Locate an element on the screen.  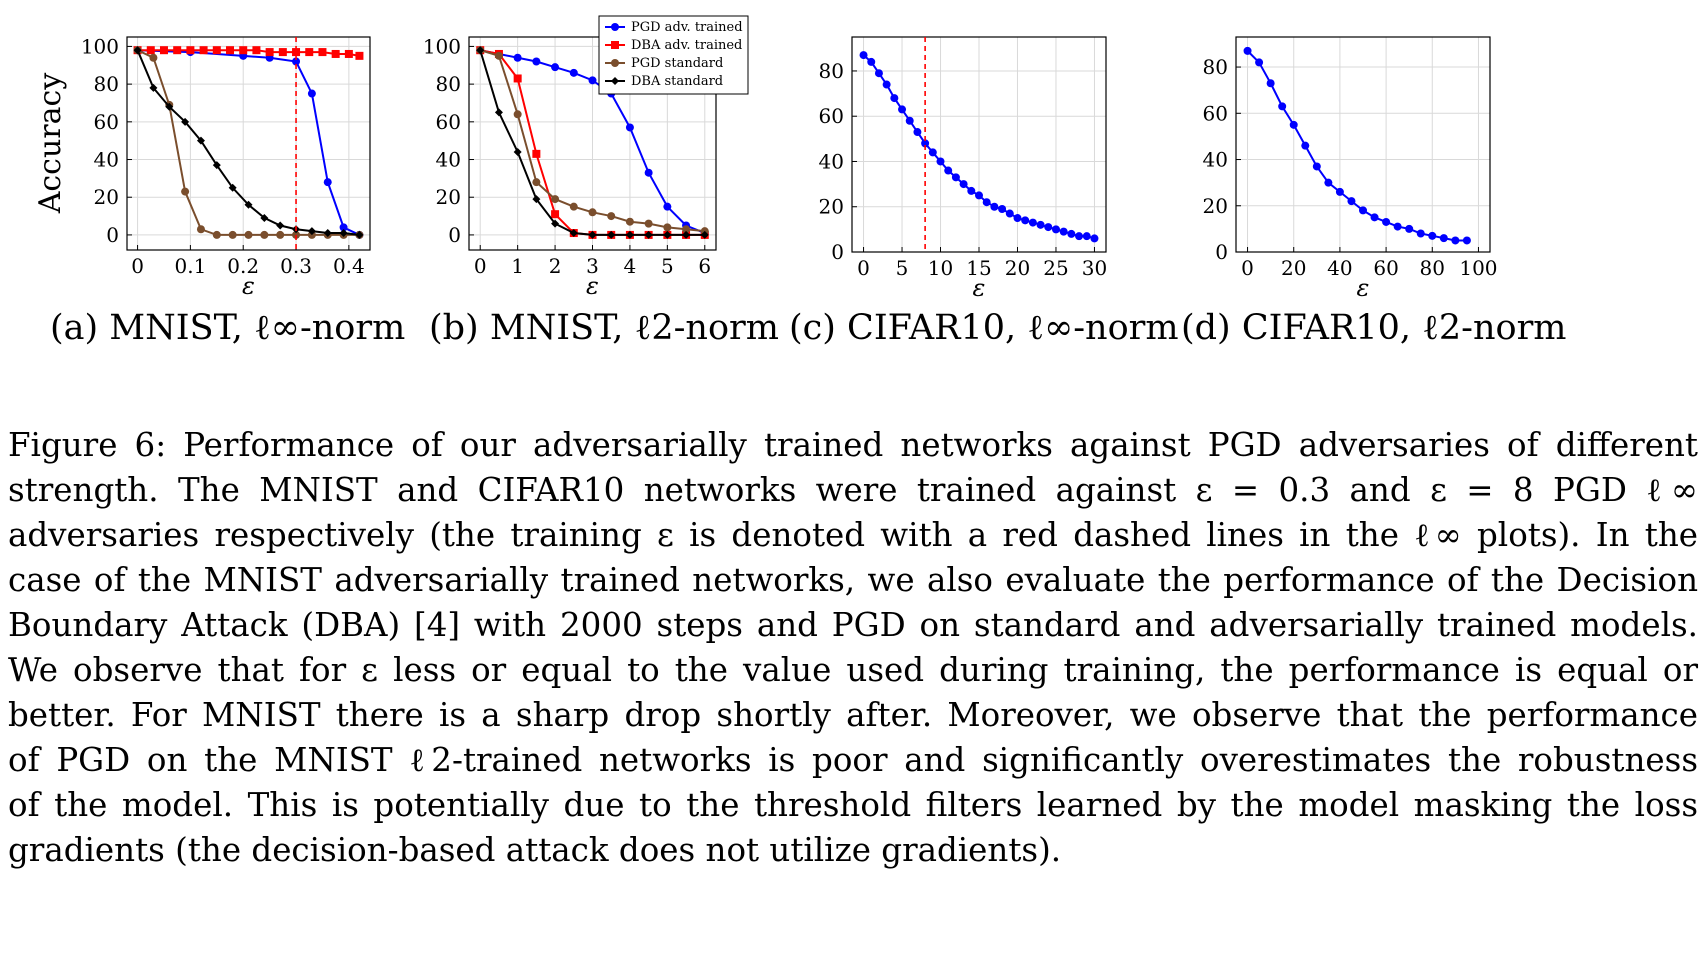
x-tick-label: 6 is located at coordinates (704, 266).